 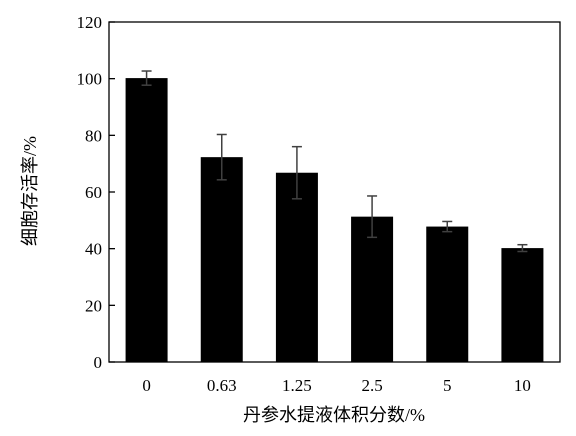 I want to click on x-tick-label: 10, so click(x=522, y=385).